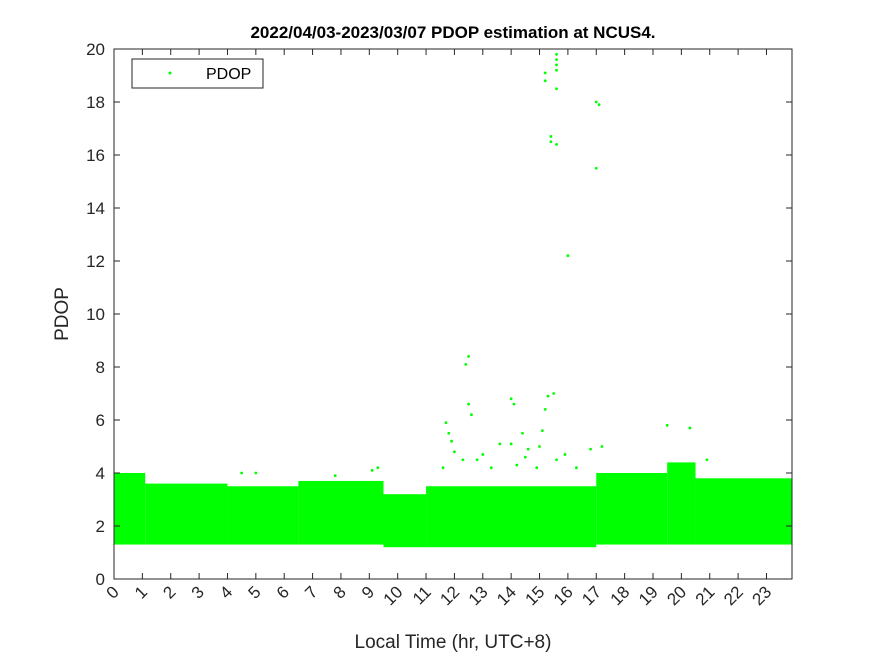 The image size is (875, 656). What do you see at coordinates (95, 102) in the screenshot?
I see `y-tick-label: 18` at bounding box center [95, 102].